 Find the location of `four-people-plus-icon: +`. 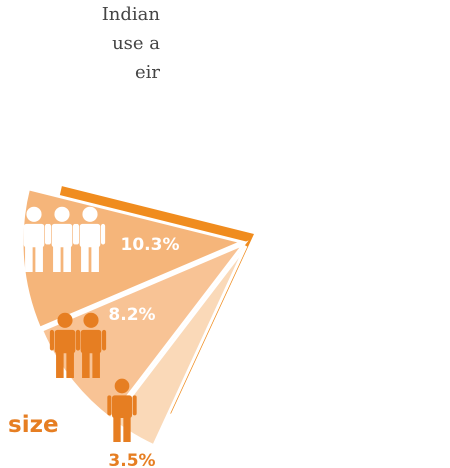

four-people-plus-icon: + is located at coordinates (347, 192).